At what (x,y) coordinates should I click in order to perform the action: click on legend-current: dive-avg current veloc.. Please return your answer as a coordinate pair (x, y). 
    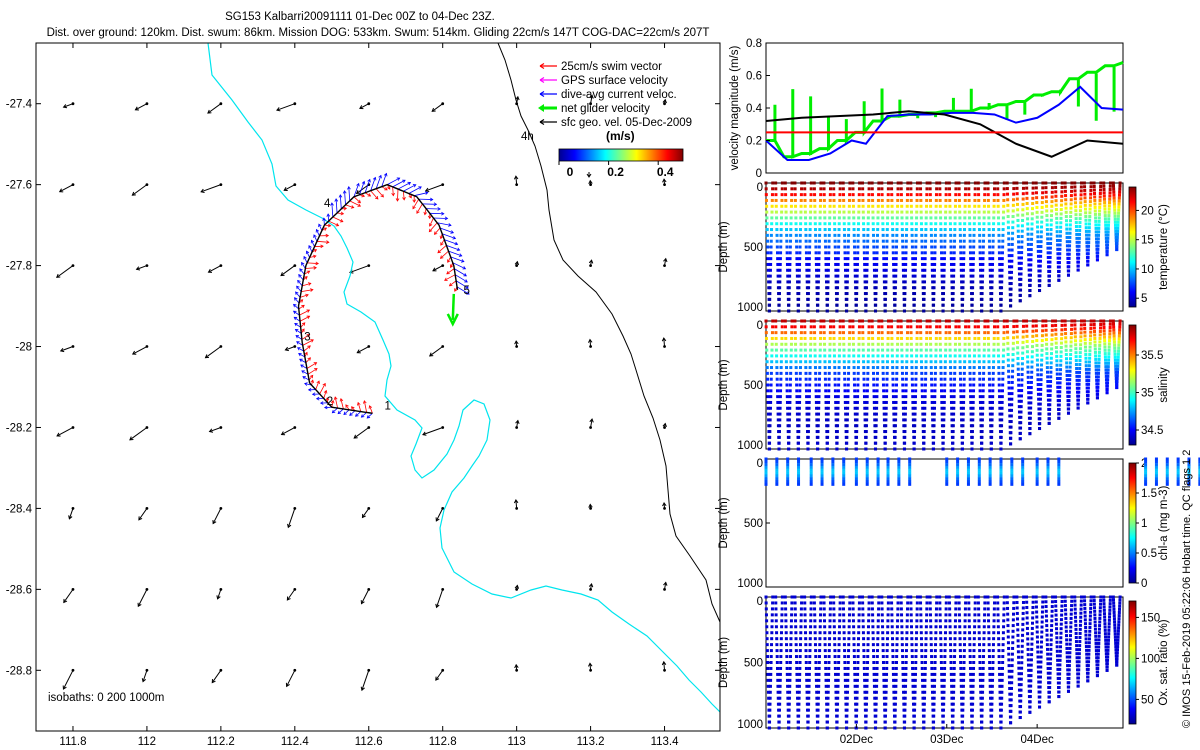
    Looking at the image, I should click on (608, 95).